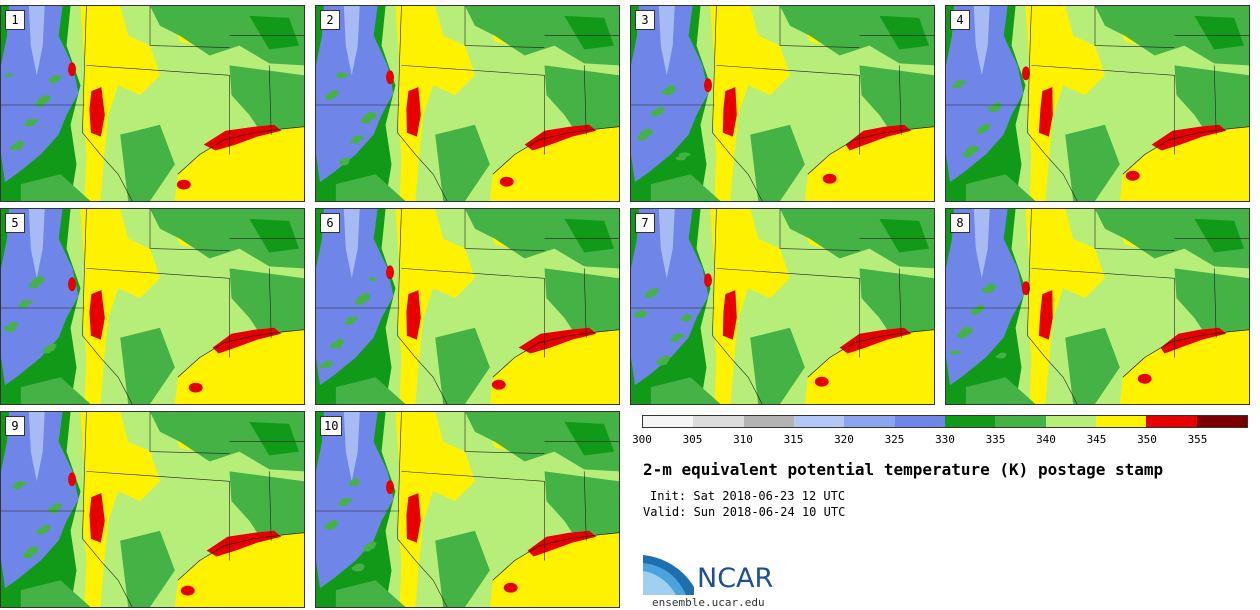  I want to click on ensemble-member-panel: 9, so click(152, 509).